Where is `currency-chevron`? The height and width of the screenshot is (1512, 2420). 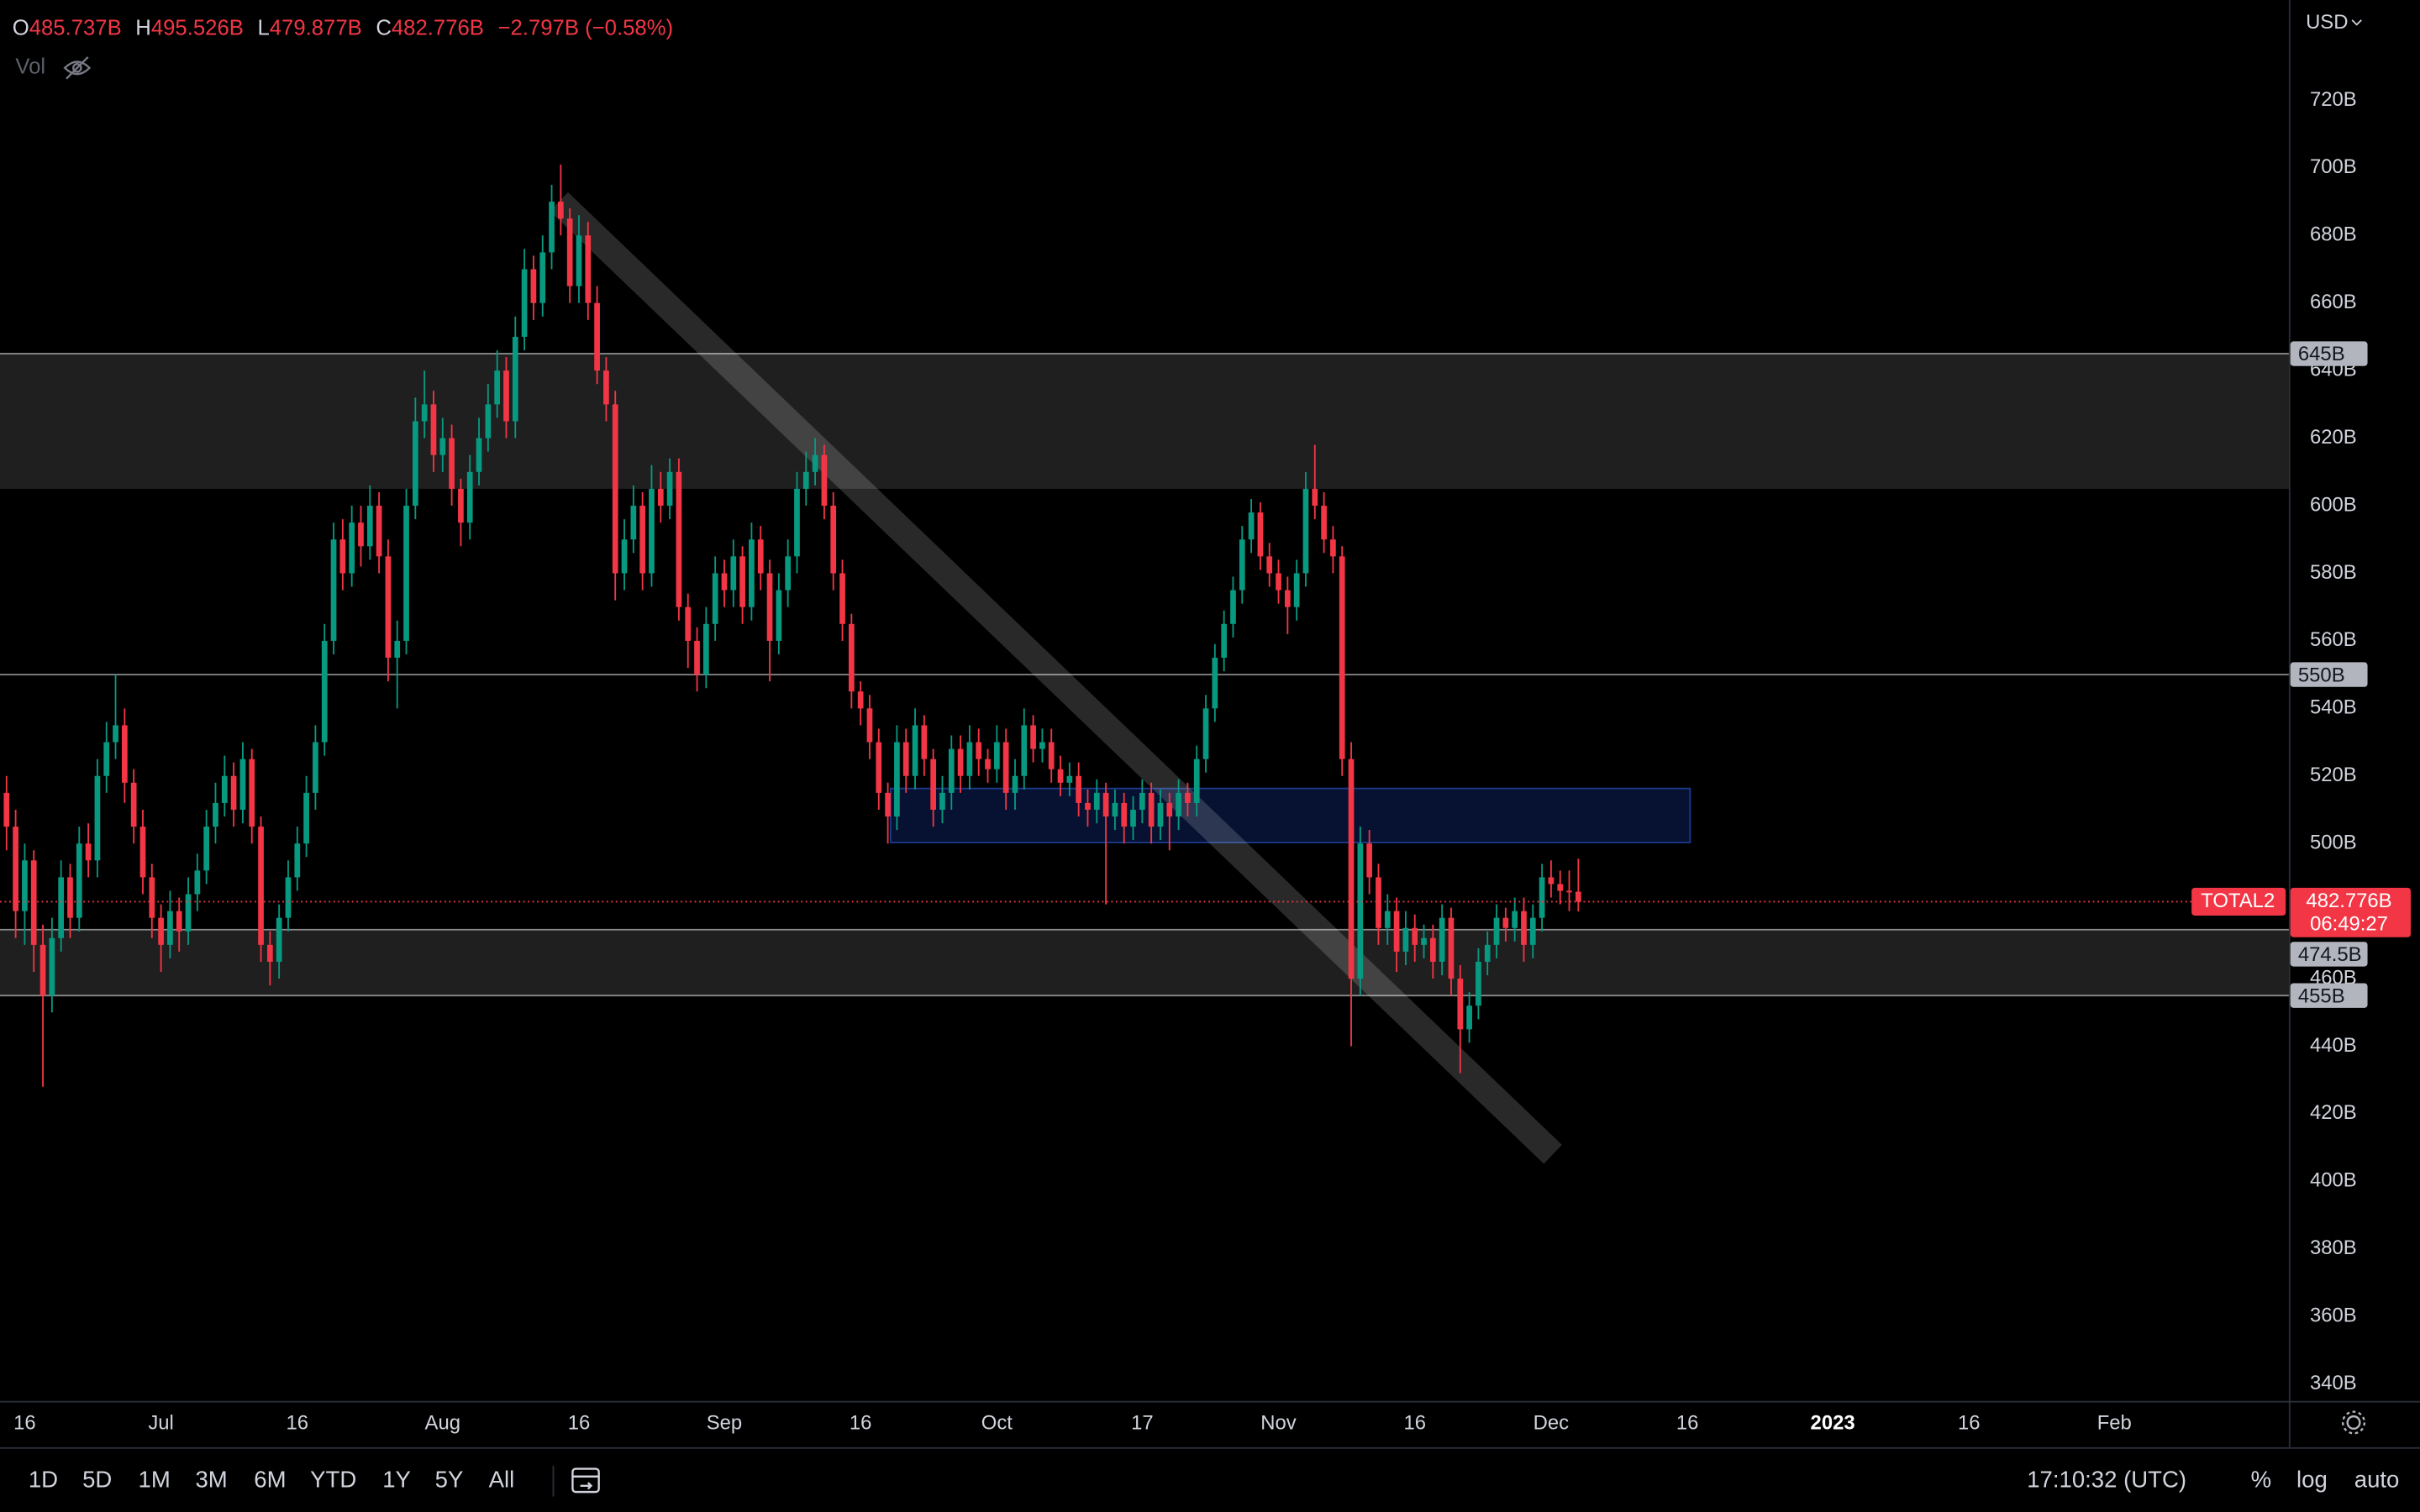
currency-chevron is located at coordinates (2356, 22).